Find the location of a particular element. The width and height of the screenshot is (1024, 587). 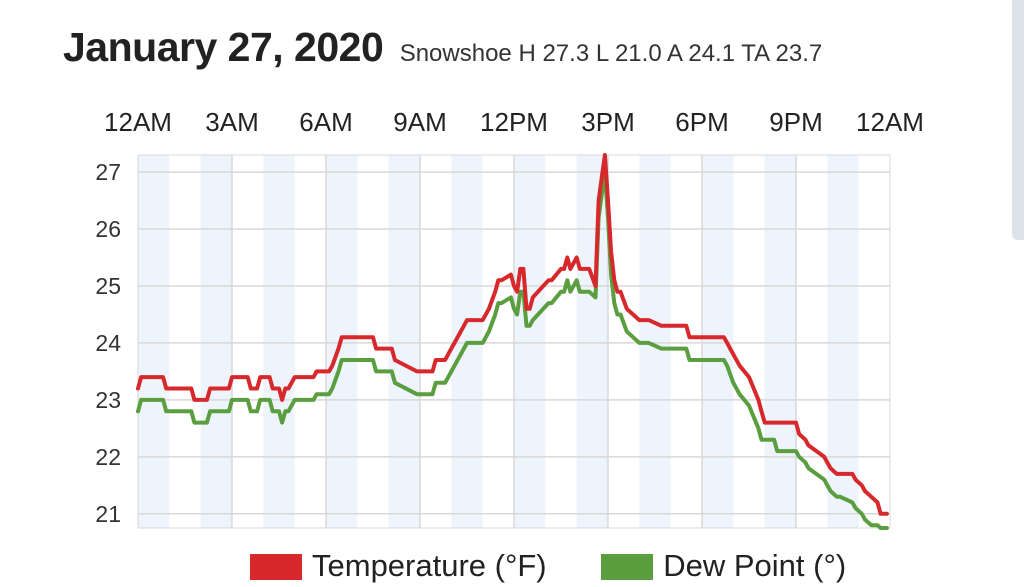

y-tick-label: 27 is located at coordinates (108, 172).